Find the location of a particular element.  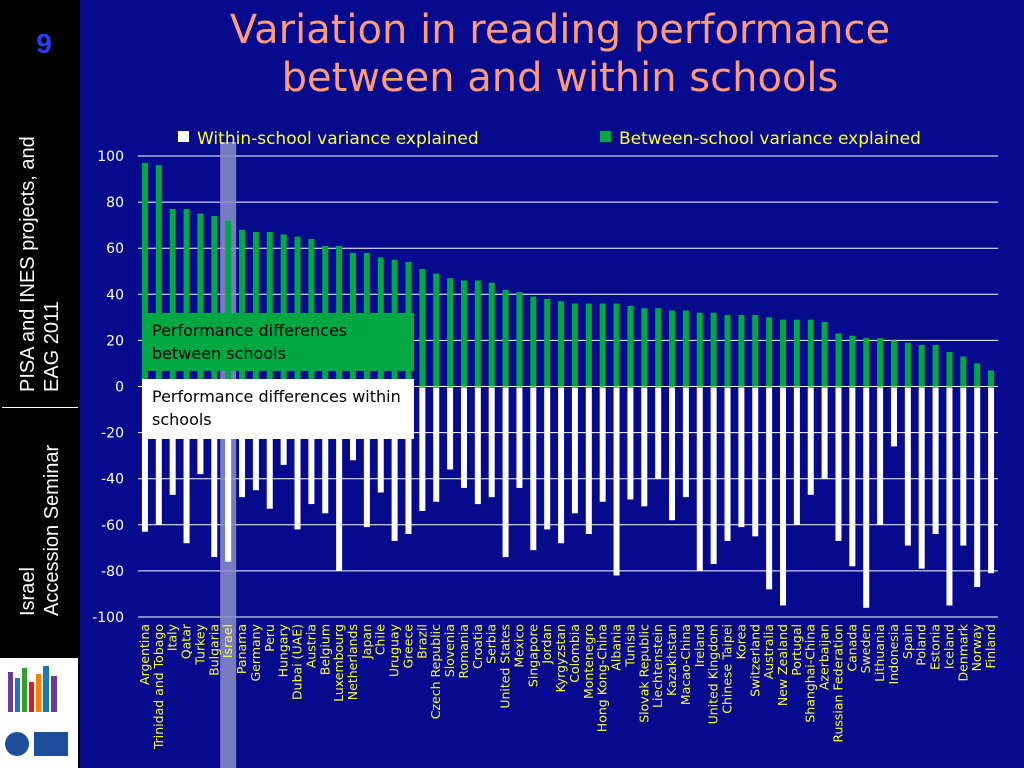

x-tick-label: Liechtenstein is located at coordinates (657, 666).